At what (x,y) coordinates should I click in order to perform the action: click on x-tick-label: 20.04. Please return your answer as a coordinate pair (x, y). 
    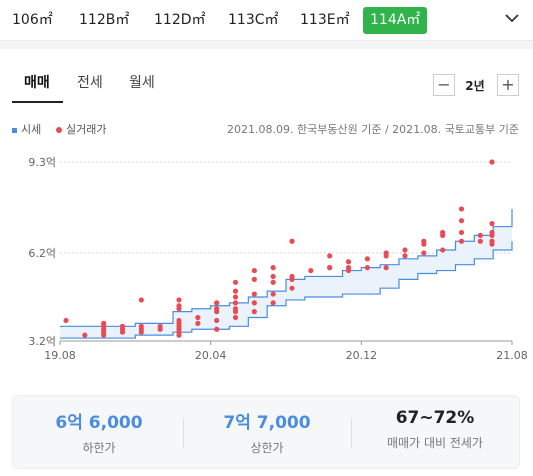
    Looking at the image, I should click on (211, 355).